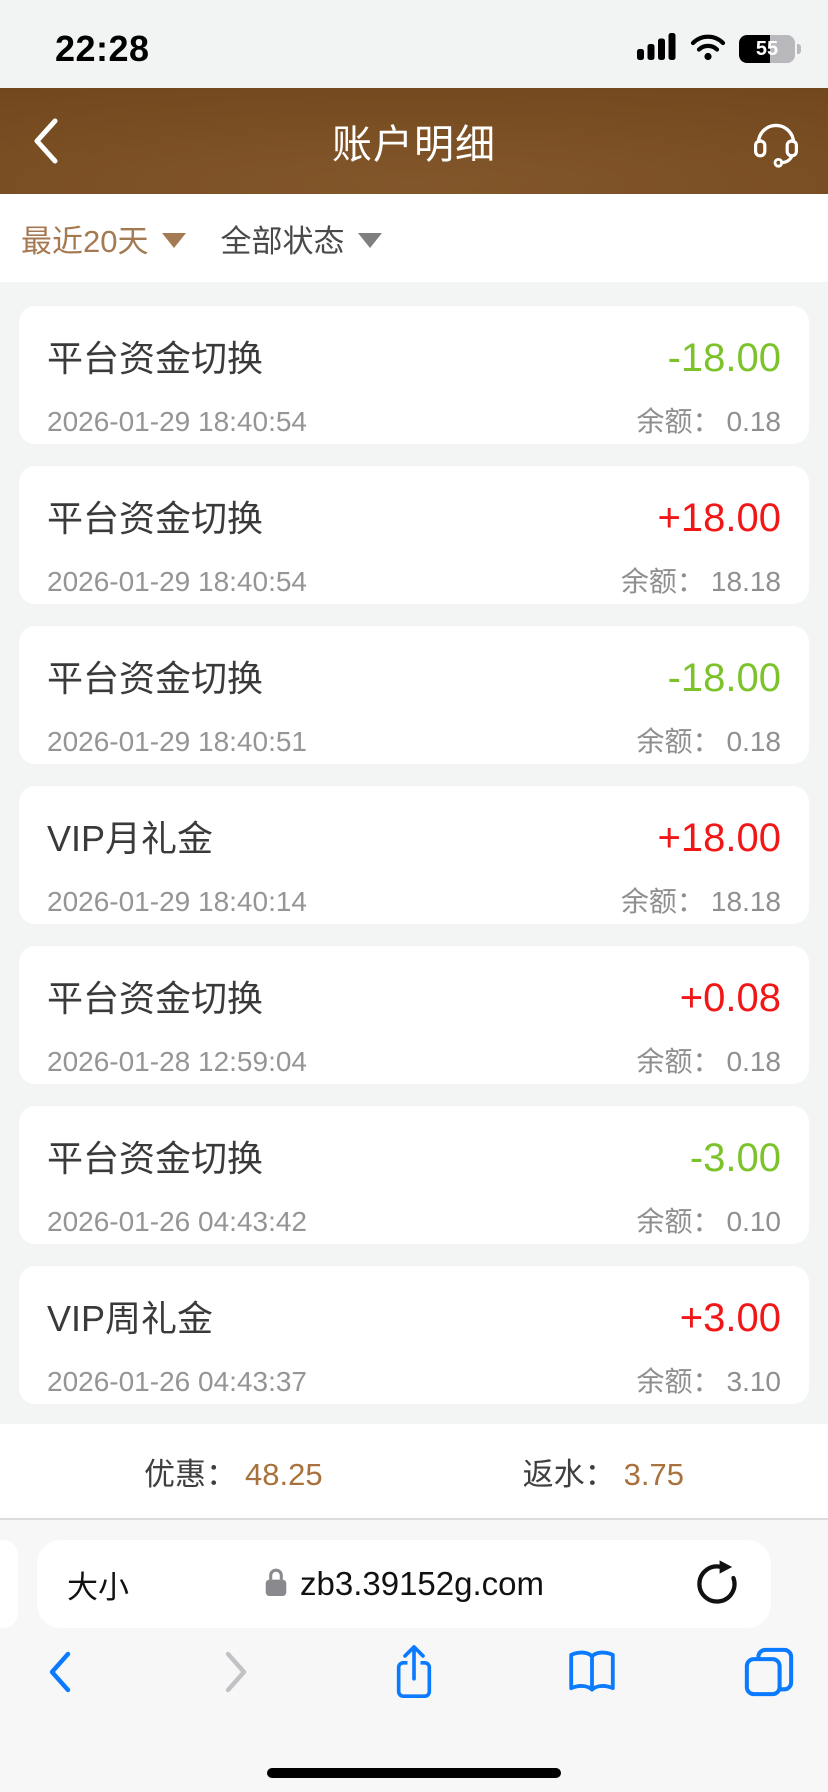  I want to click on browser-toolbar, so click(414, 1665).